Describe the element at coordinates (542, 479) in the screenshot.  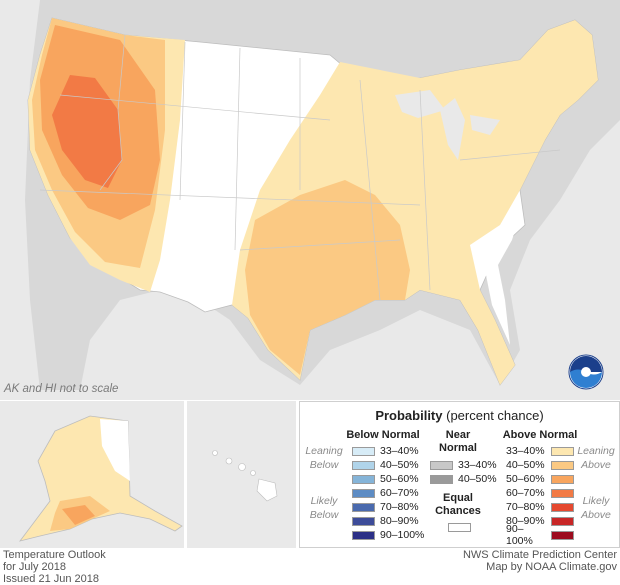
I see `legend-above-row: 50–60%` at that location.